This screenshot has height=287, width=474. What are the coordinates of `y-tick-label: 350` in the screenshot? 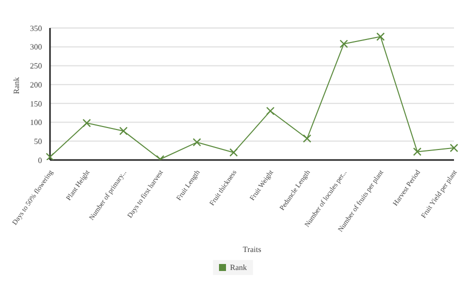 It's located at (36, 28).